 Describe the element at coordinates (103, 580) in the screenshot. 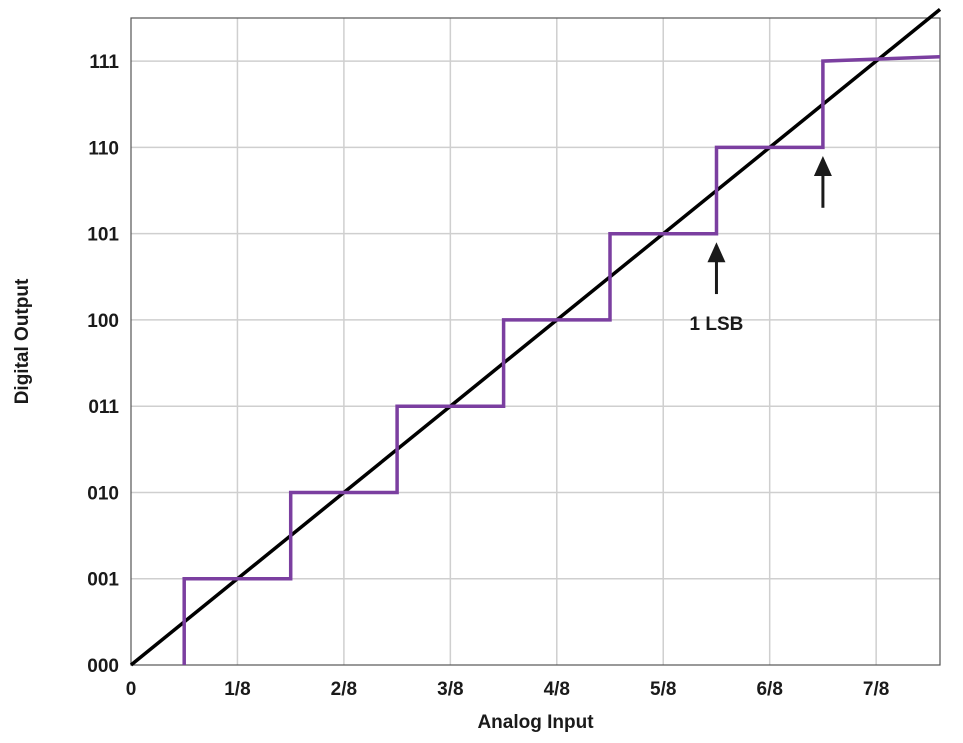

I see `y-tick-label: 001` at that location.